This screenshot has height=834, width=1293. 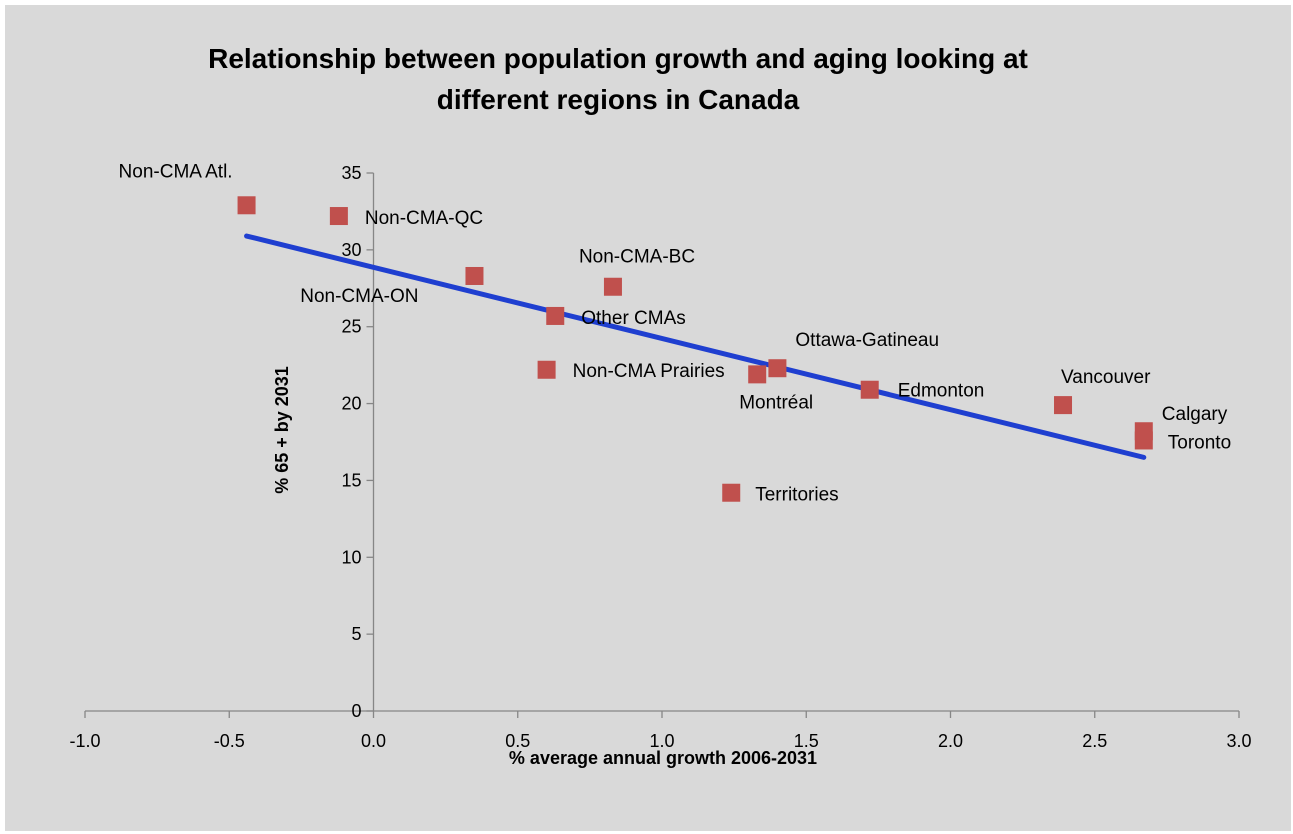 What do you see at coordinates (351, 557) in the screenshot?
I see `y-tick-label: 10` at bounding box center [351, 557].